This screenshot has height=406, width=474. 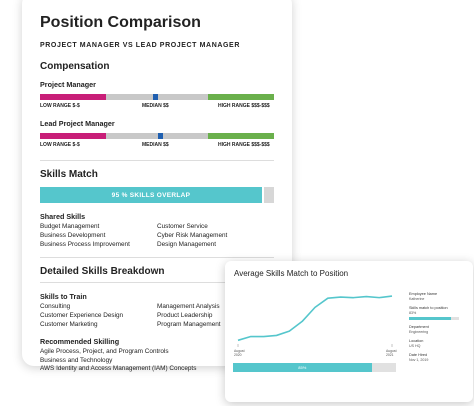 What do you see at coordinates (75, 66) in the screenshot?
I see `compensation-heading: Compensation` at bounding box center [75, 66].